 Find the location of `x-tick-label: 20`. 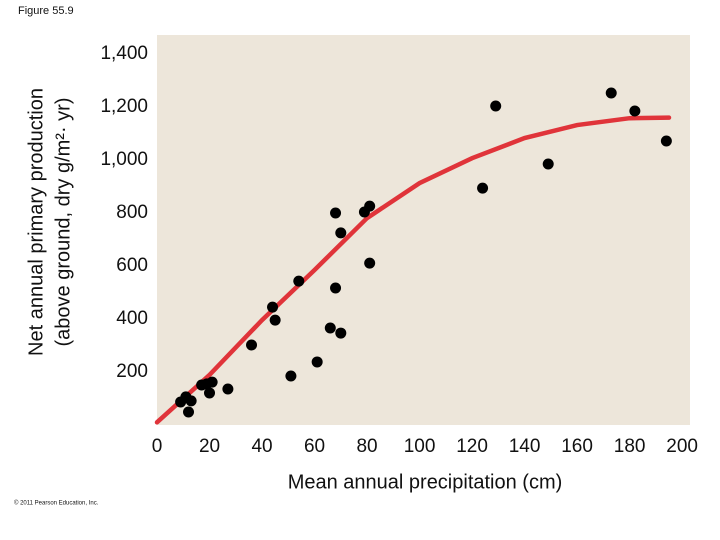

x-tick-label: 20 is located at coordinates (209, 446).